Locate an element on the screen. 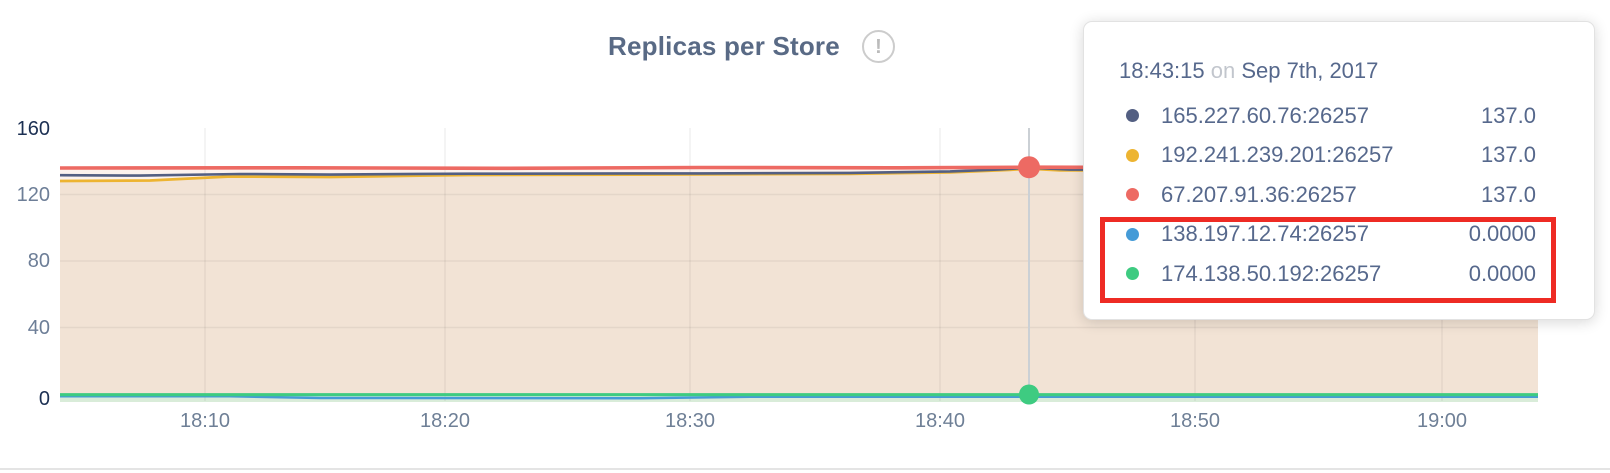 Image resolution: width=1610 pixels, height=473 pixels. series-dot-slate is located at coordinates (1132, 116).